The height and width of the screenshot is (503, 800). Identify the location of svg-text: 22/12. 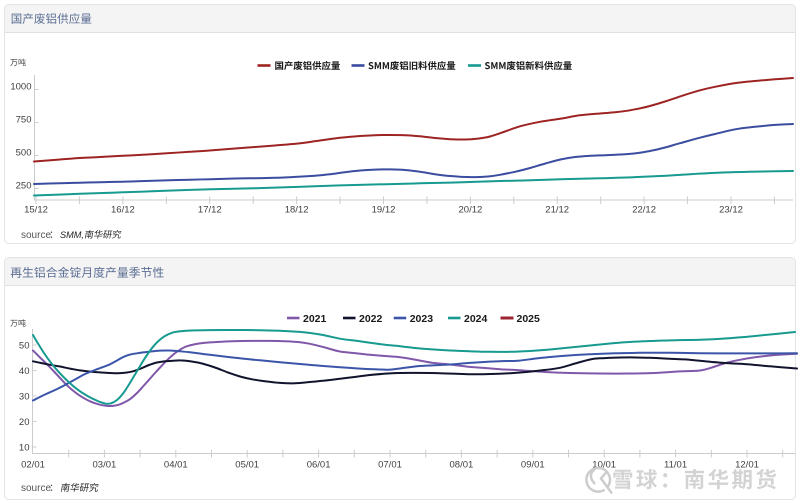
(644, 209).